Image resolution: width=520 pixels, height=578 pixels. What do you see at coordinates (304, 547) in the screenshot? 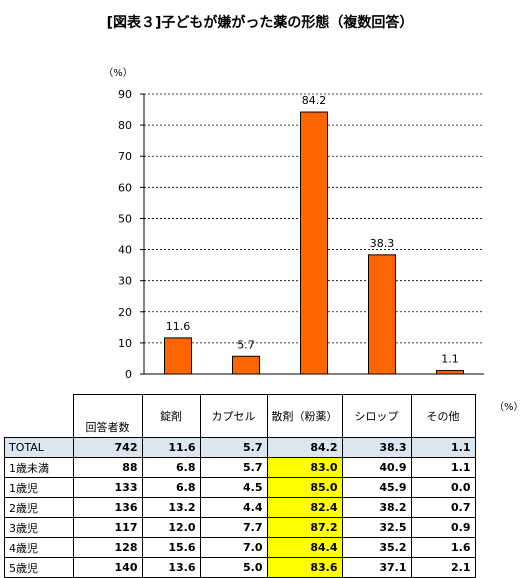
I see `table-cell: 84.4` at bounding box center [304, 547].